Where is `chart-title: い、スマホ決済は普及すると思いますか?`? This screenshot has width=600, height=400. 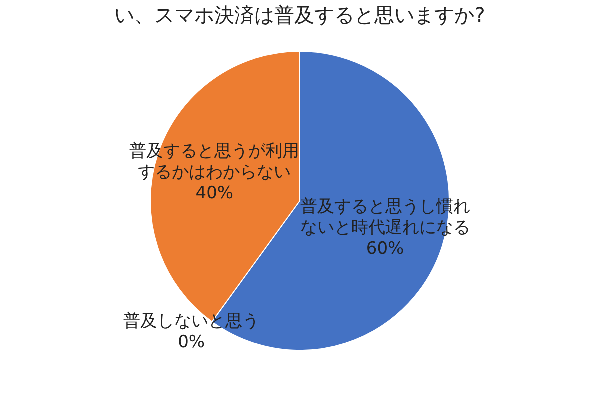 chart-title: い、スマホ決済は普及すると思いますか? is located at coordinates (300, 15).